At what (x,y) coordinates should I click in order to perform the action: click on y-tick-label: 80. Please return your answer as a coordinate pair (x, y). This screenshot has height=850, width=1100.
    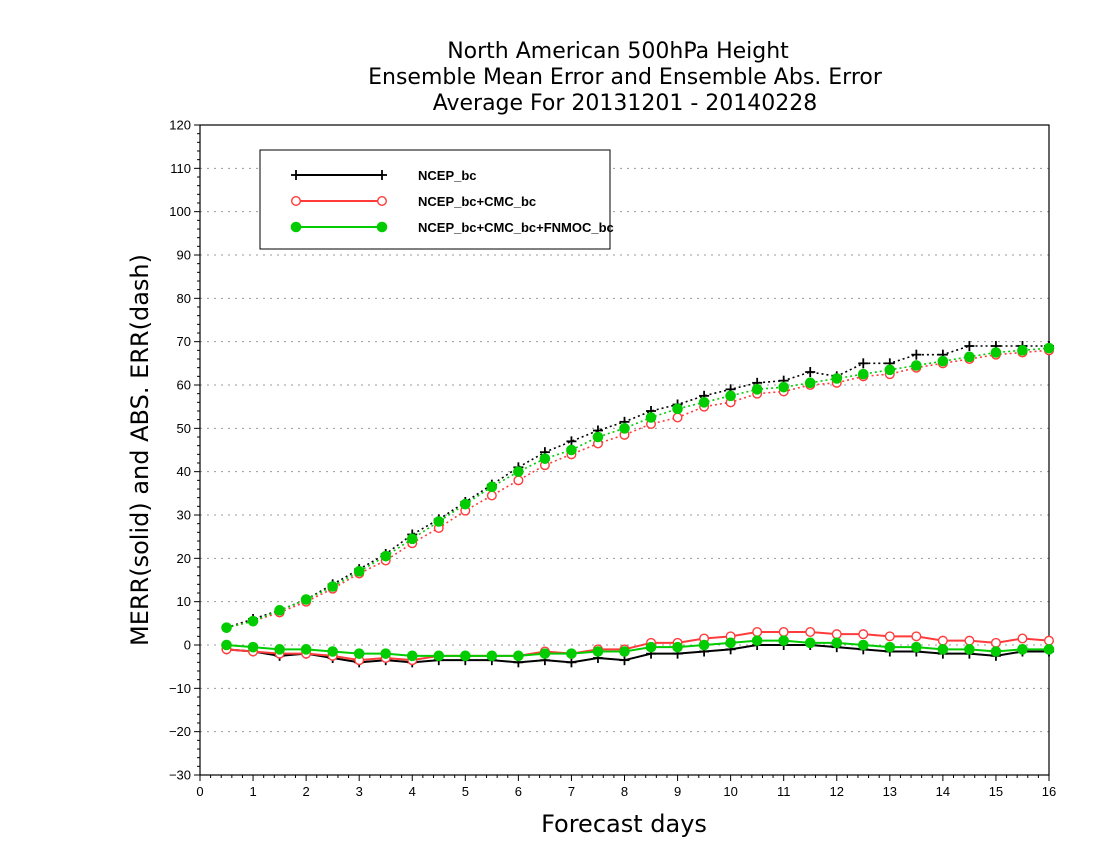
    Looking at the image, I should click on (184, 298).